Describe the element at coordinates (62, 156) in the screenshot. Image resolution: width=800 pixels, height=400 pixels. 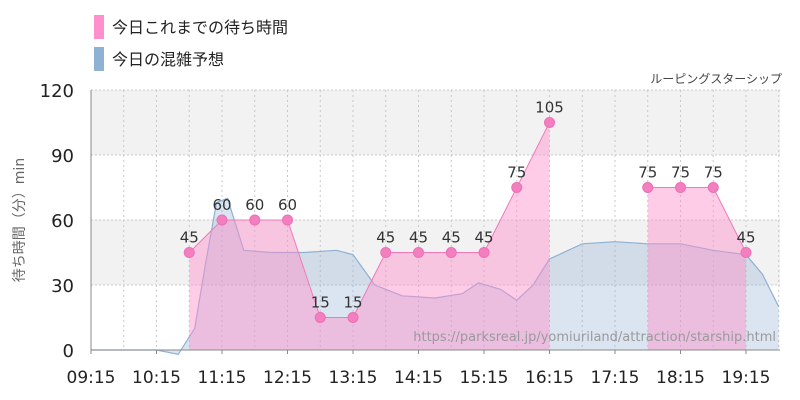
I see `y-tick-label: 90` at that location.